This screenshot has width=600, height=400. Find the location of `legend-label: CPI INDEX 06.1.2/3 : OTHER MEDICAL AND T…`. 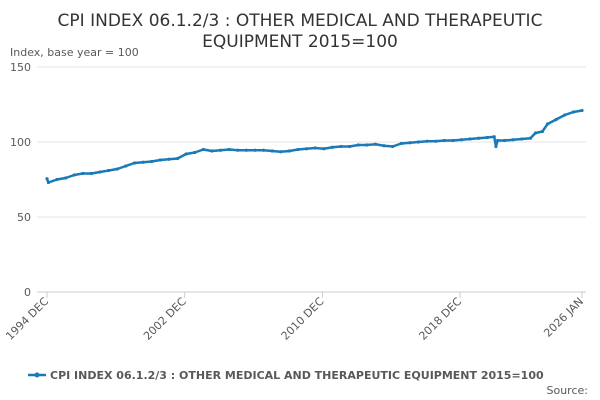

legend-label: CPI INDEX 06.1.2/3 : OTHER MEDICAL AND T… is located at coordinates (297, 375).